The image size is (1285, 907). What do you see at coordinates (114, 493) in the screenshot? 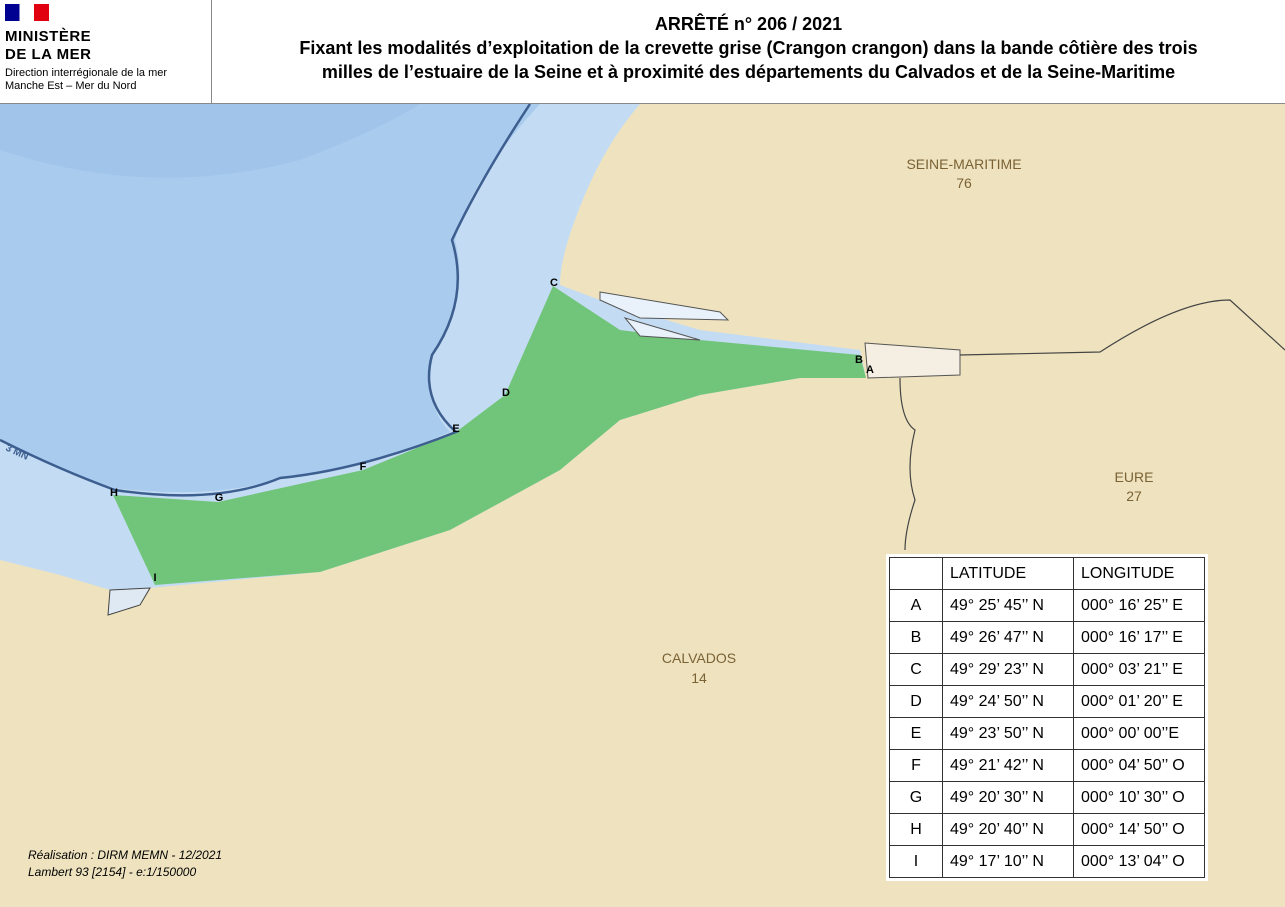
I see `point-label: H` at bounding box center [114, 493].